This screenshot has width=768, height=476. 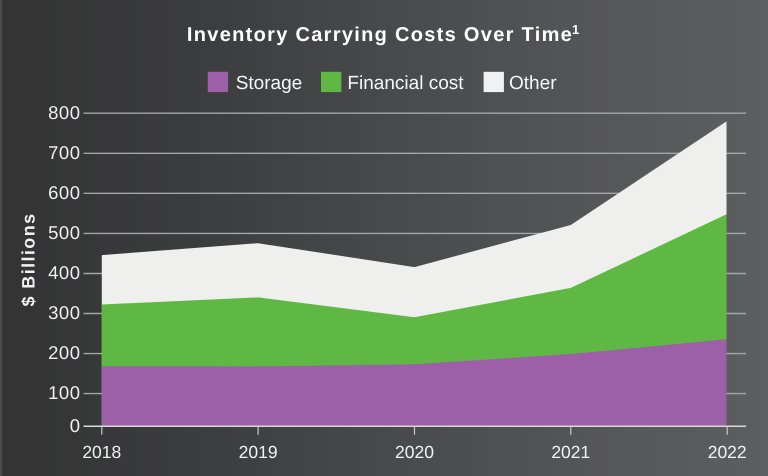 What do you see at coordinates (64, 152) in the screenshot?
I see `svg-text: 700` at bounding box center [64, 152].